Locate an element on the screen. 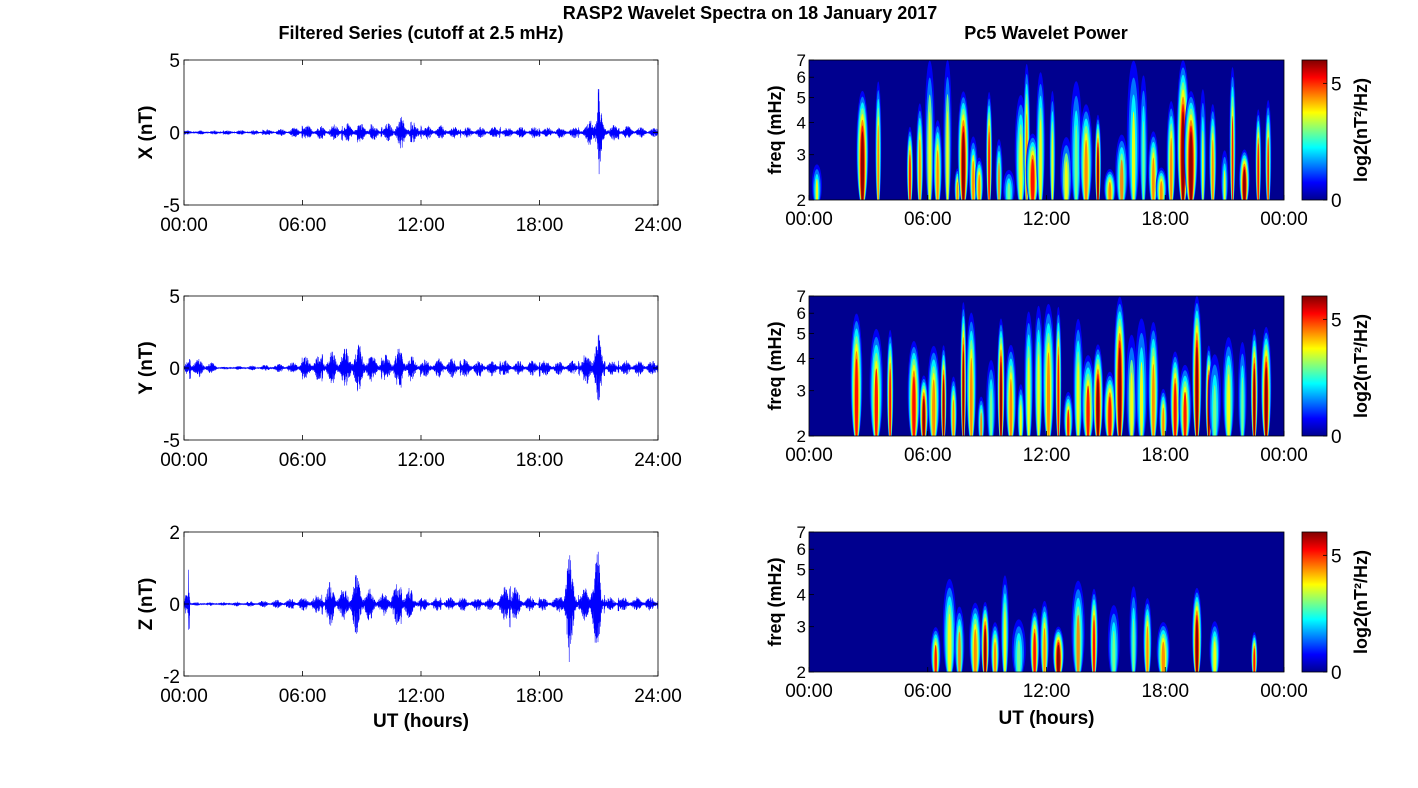 The image size is (1418, 788). colorbar: 0 5 log2(nT²/Hz) is located at coordinates (1336, 371).